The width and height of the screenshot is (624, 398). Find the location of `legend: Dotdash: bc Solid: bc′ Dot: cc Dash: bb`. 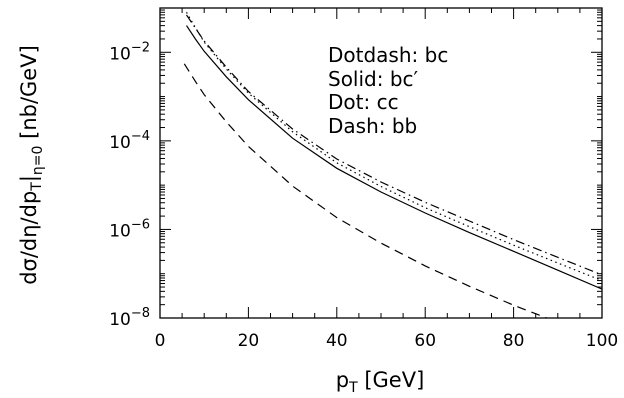

legend: Dotdash: bc Solid: bc′ Dot: cc Dash: bb is located at coordinates (388, 90).